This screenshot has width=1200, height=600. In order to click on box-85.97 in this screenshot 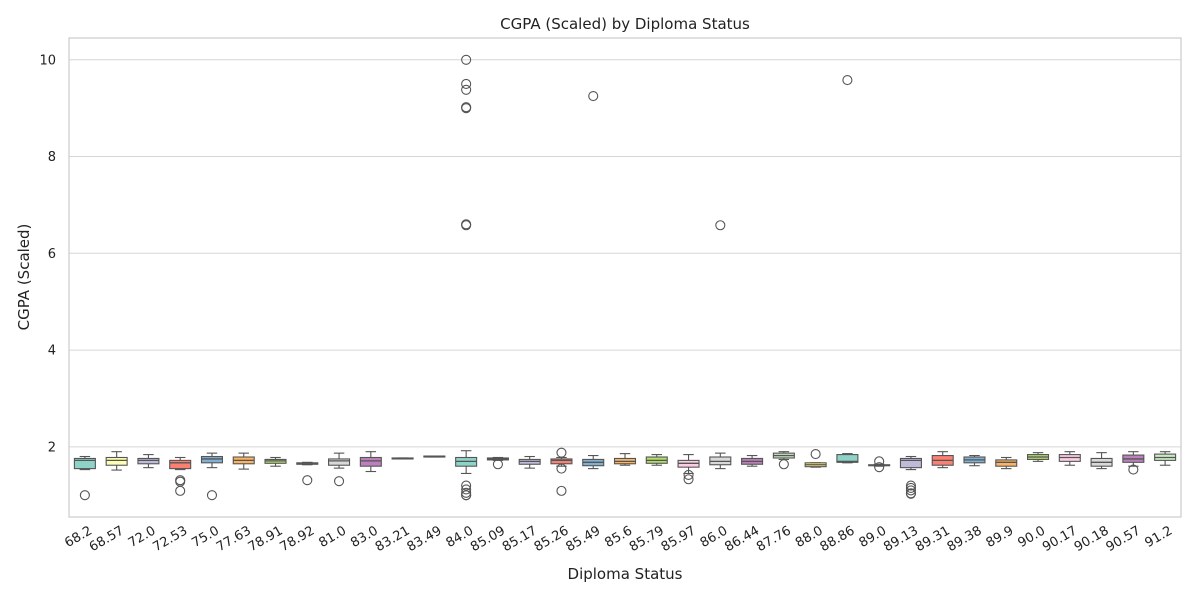, I will do `click(688, 469)`.